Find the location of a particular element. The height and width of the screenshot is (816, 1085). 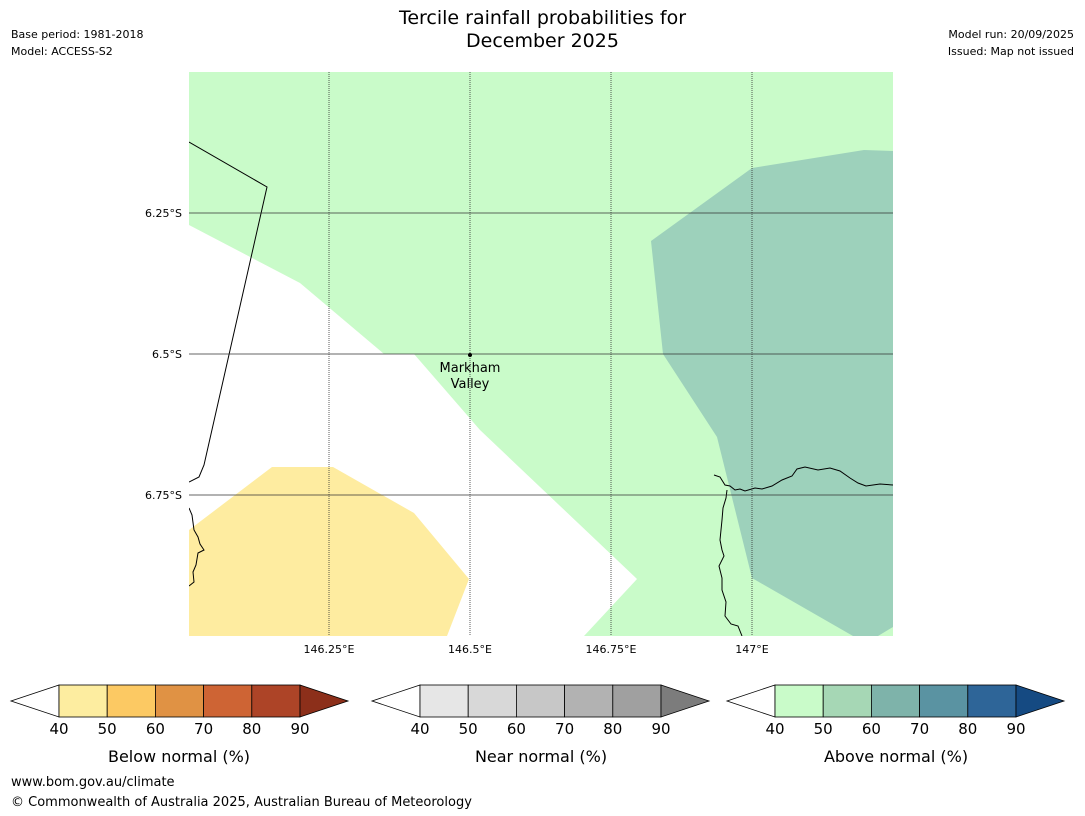

near-tick-80: 80 is located at coordinates (612, 729).